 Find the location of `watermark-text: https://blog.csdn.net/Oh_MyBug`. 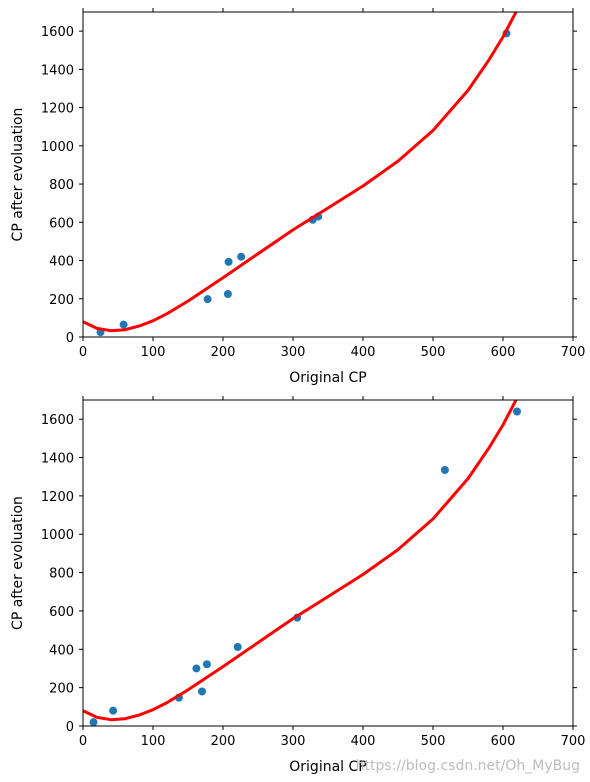

watermark-text: https://blog.csdn.net/Oh_MyBug is located at coordinates (468, 766).